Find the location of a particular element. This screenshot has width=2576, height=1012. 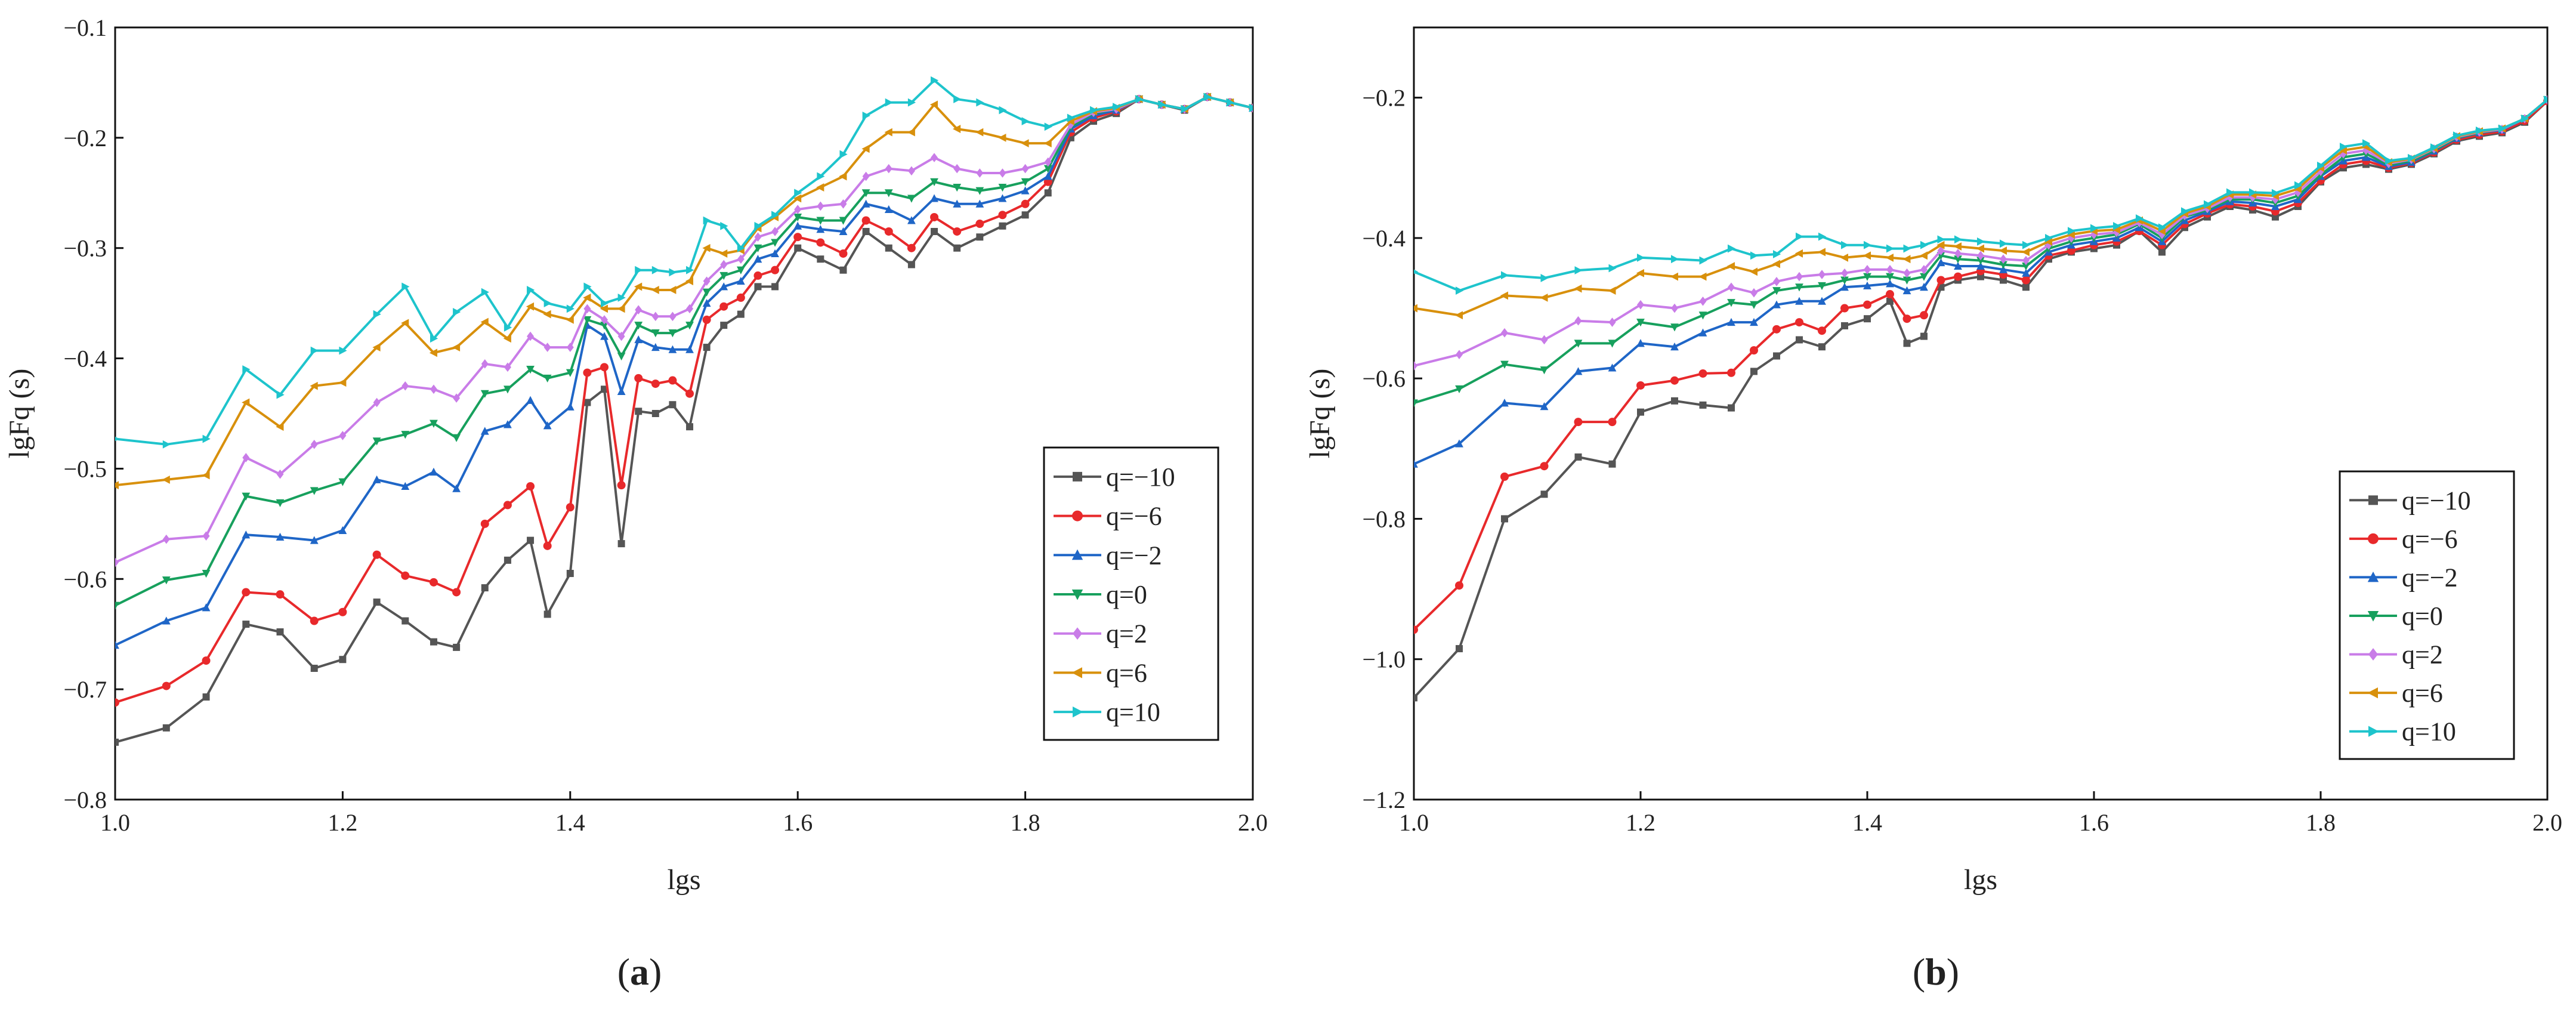

y-axis-label: lgFq (s) is located at coordinates (1320, 414).